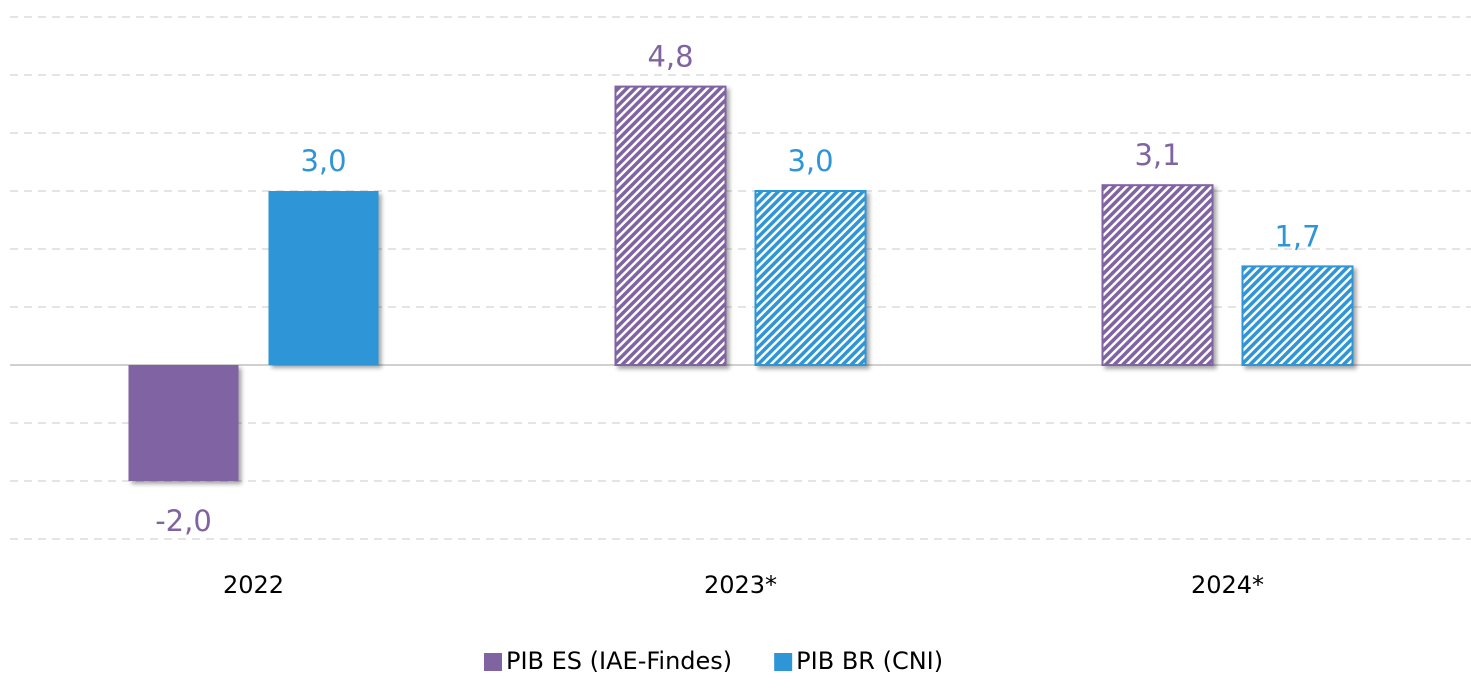 The width and height of the screenshot is (1471, 689). Describe the element at coordinates (1157, 155) in the screenshot. I see `data-label: 3,1` at that location.